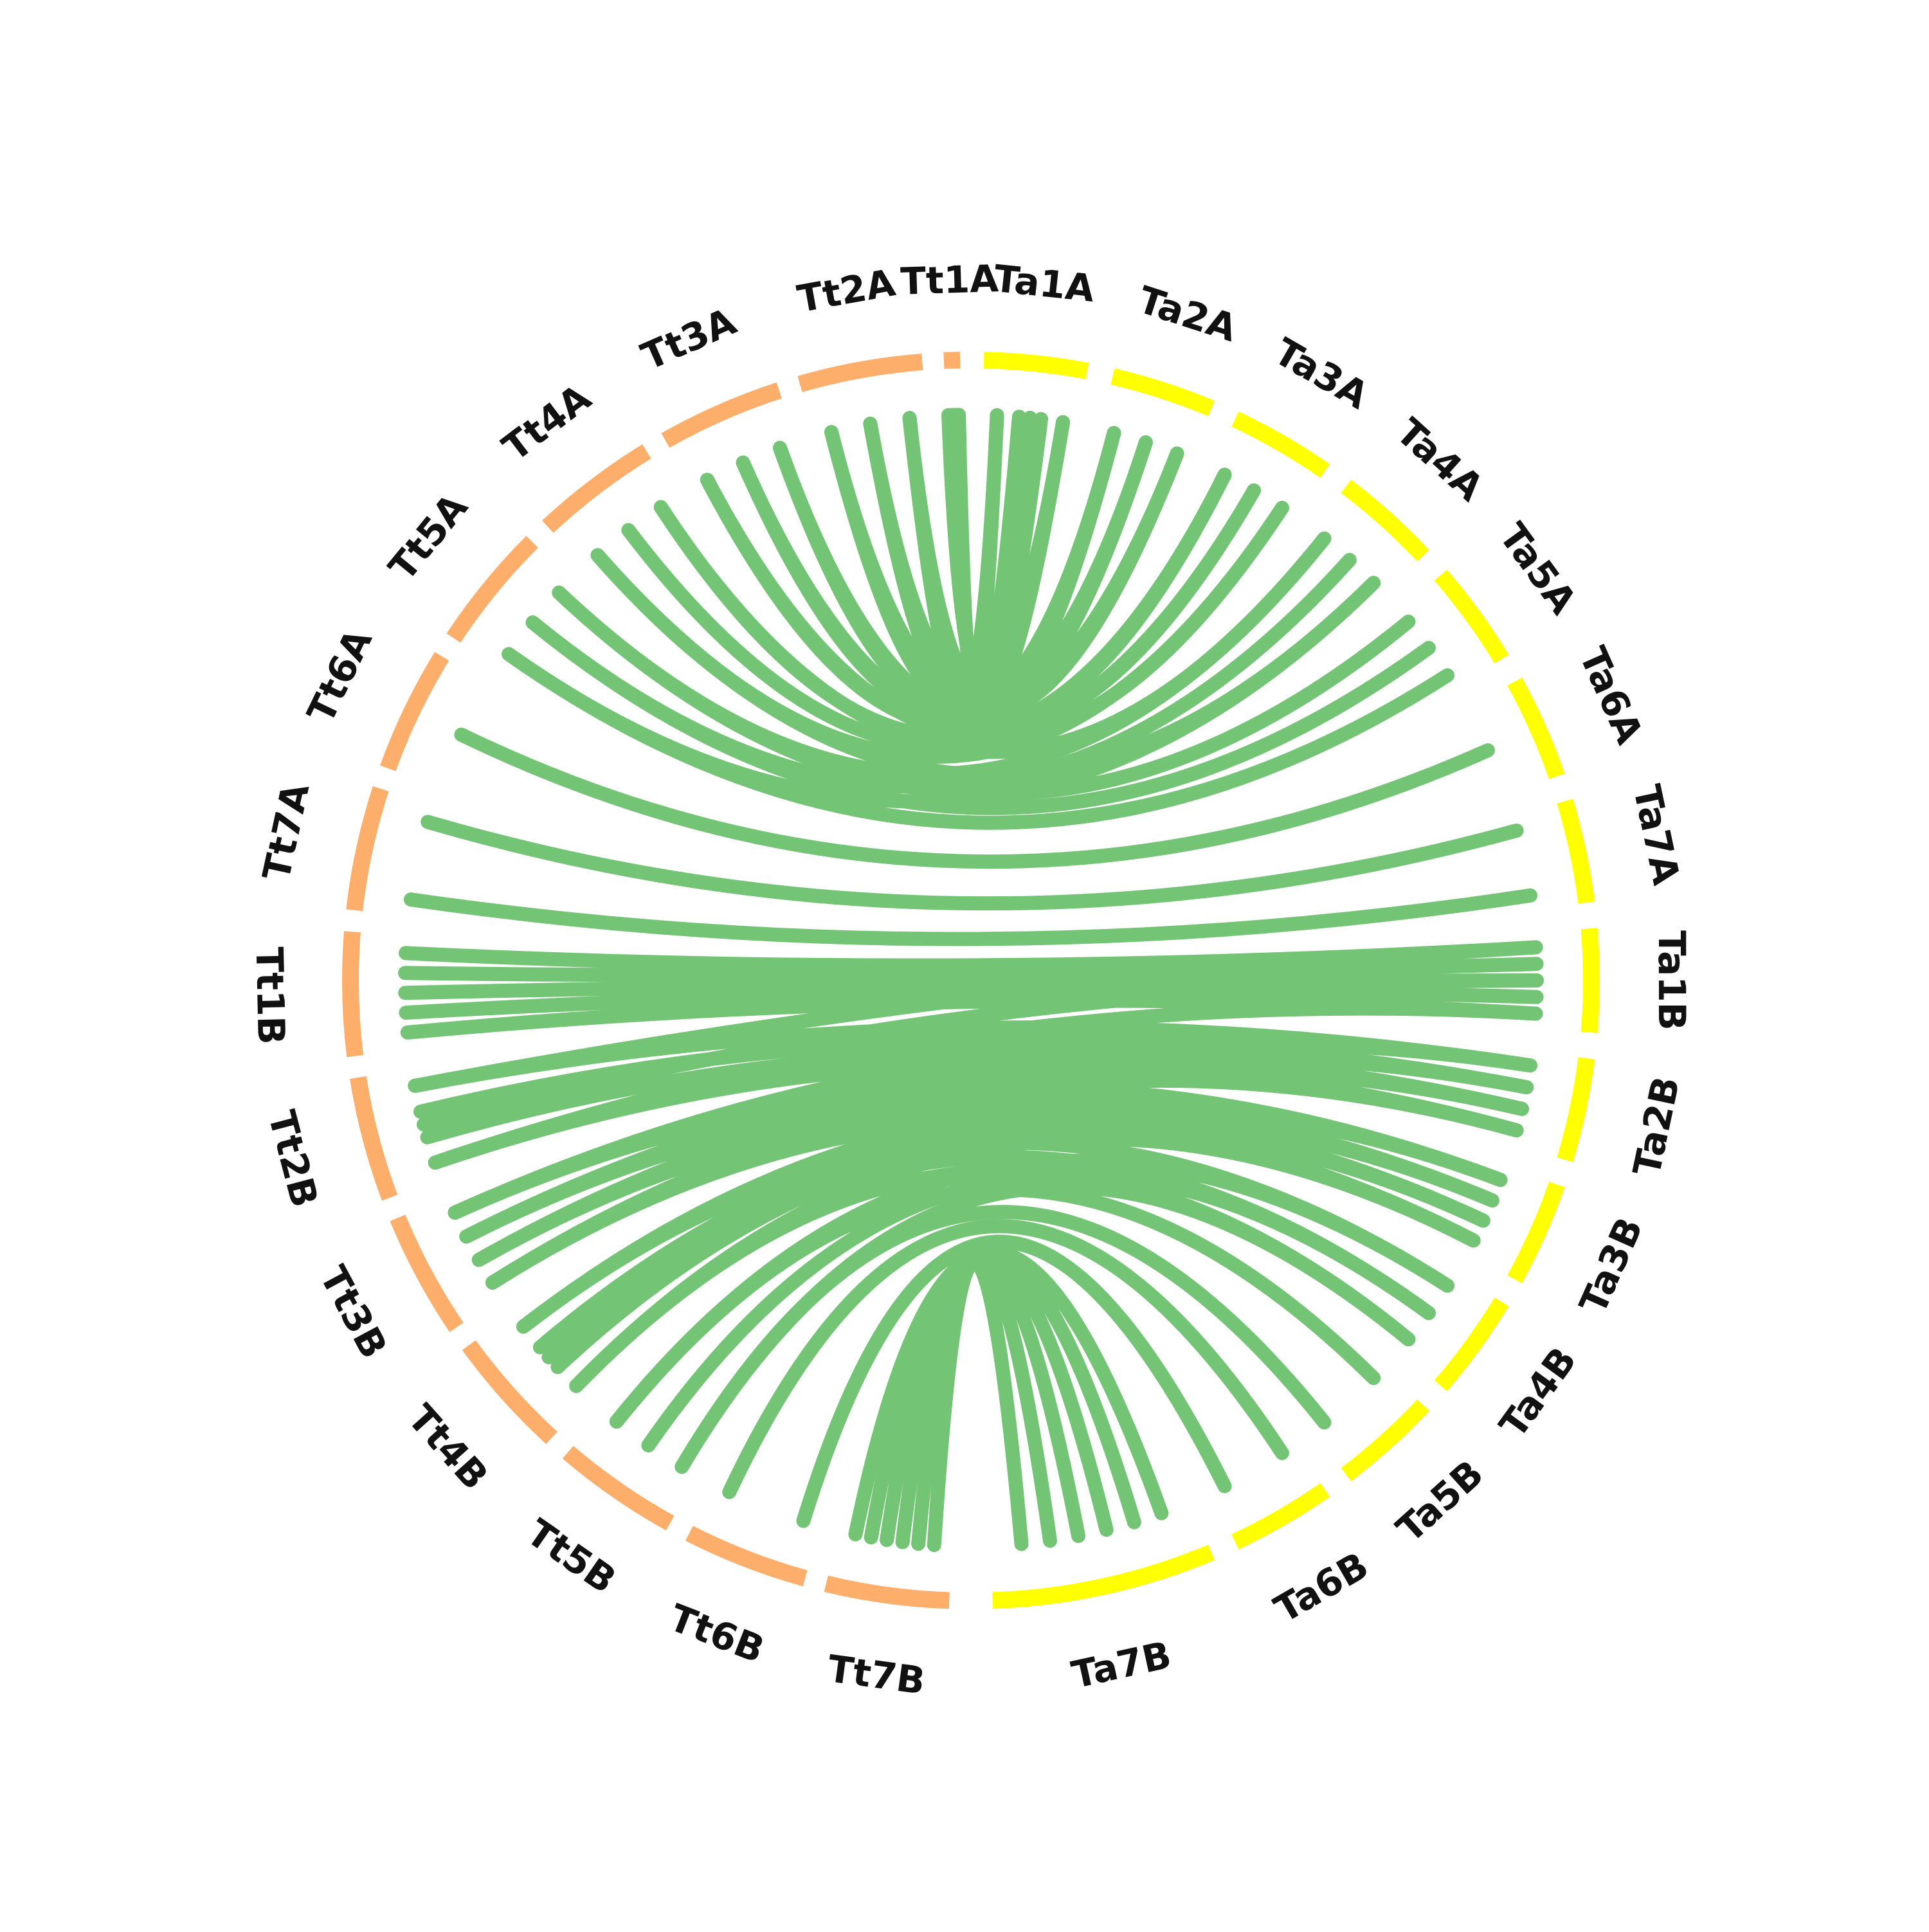 The image size is (1929, 1932). Describe the element at coordinates (1590, 981) in the screenshot. I see `chromosome-segment-ta1b` at that location.